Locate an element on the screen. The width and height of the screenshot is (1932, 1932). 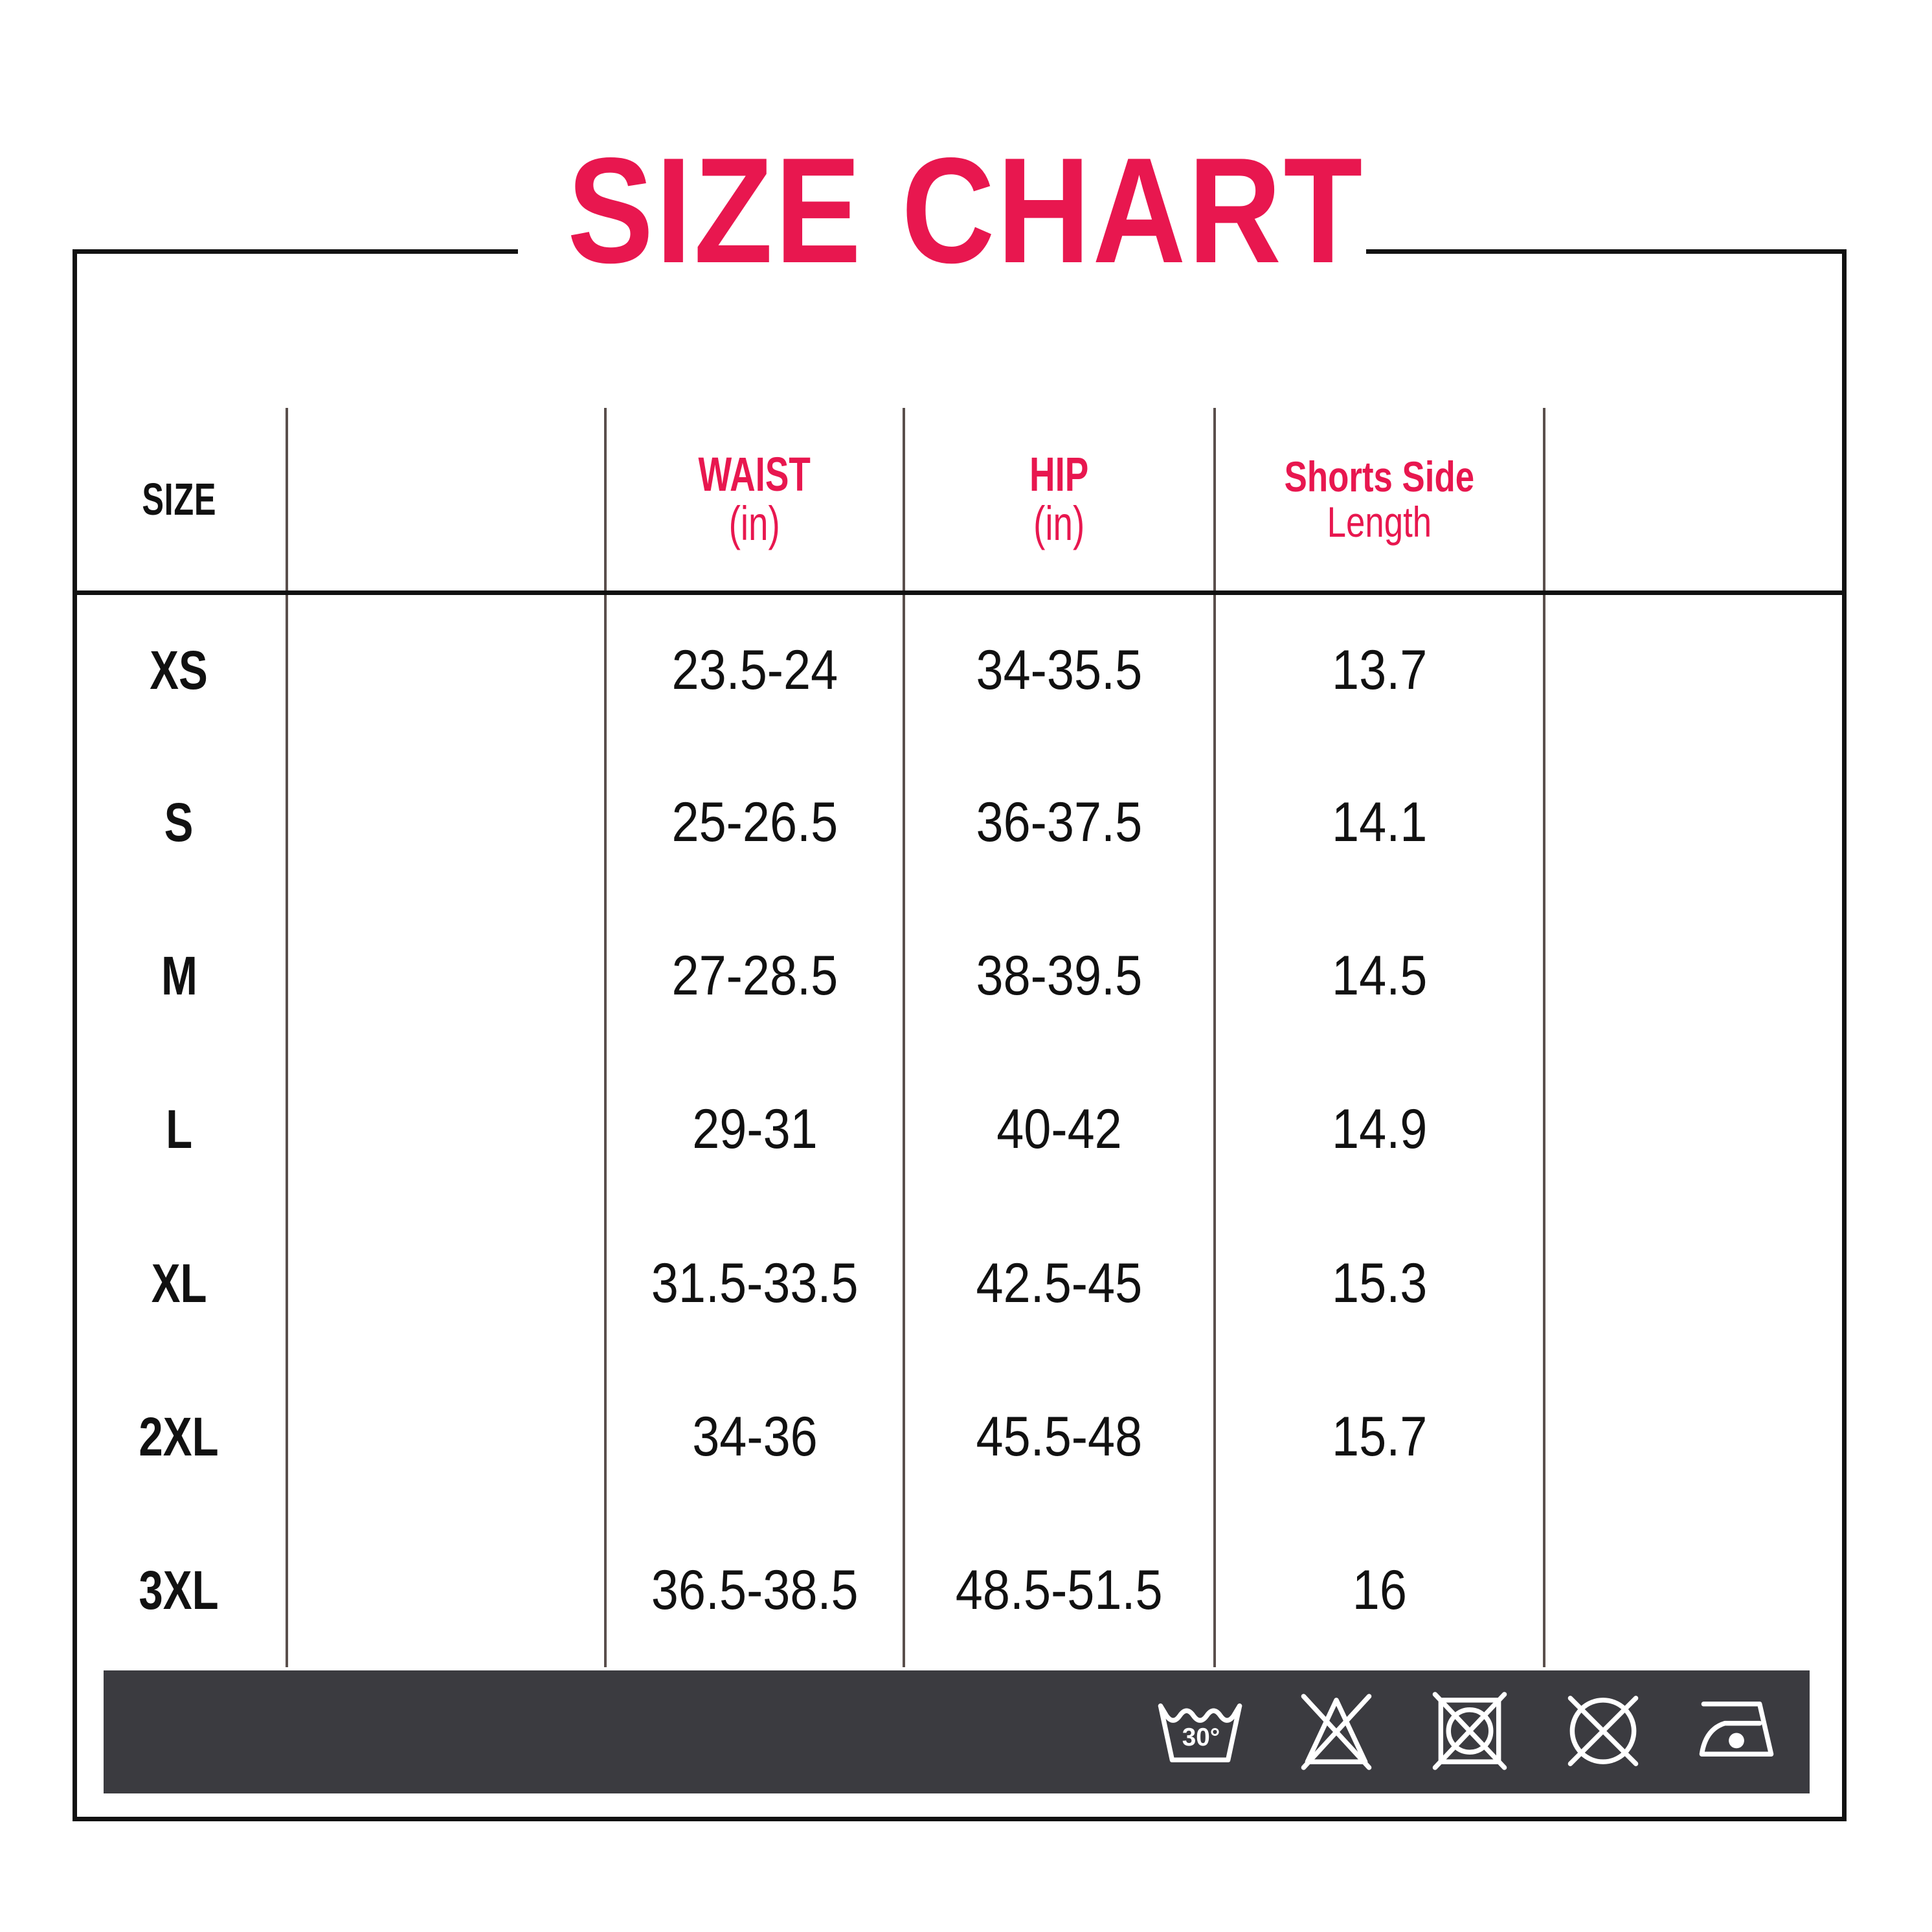
cell-hip-value: 38-39.5 is located at coordinates (1059, 976).